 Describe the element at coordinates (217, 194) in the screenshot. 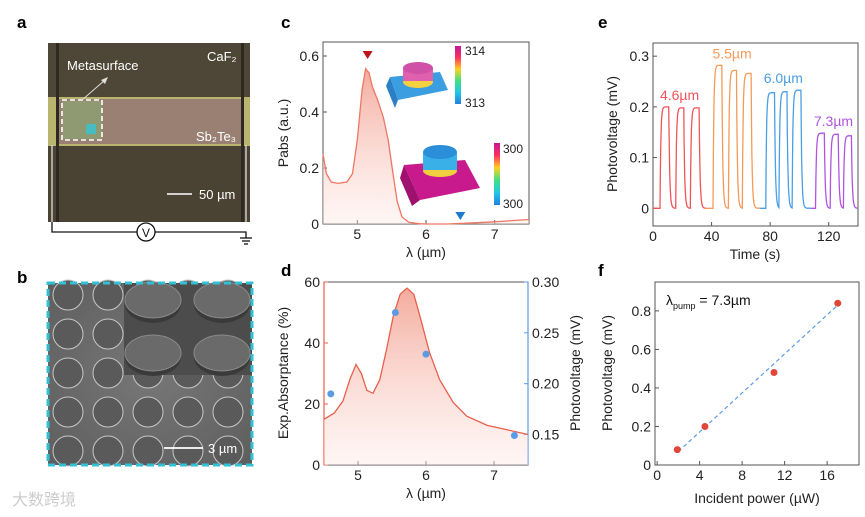

I see `scale-bar-label: 50 µm` at that location.